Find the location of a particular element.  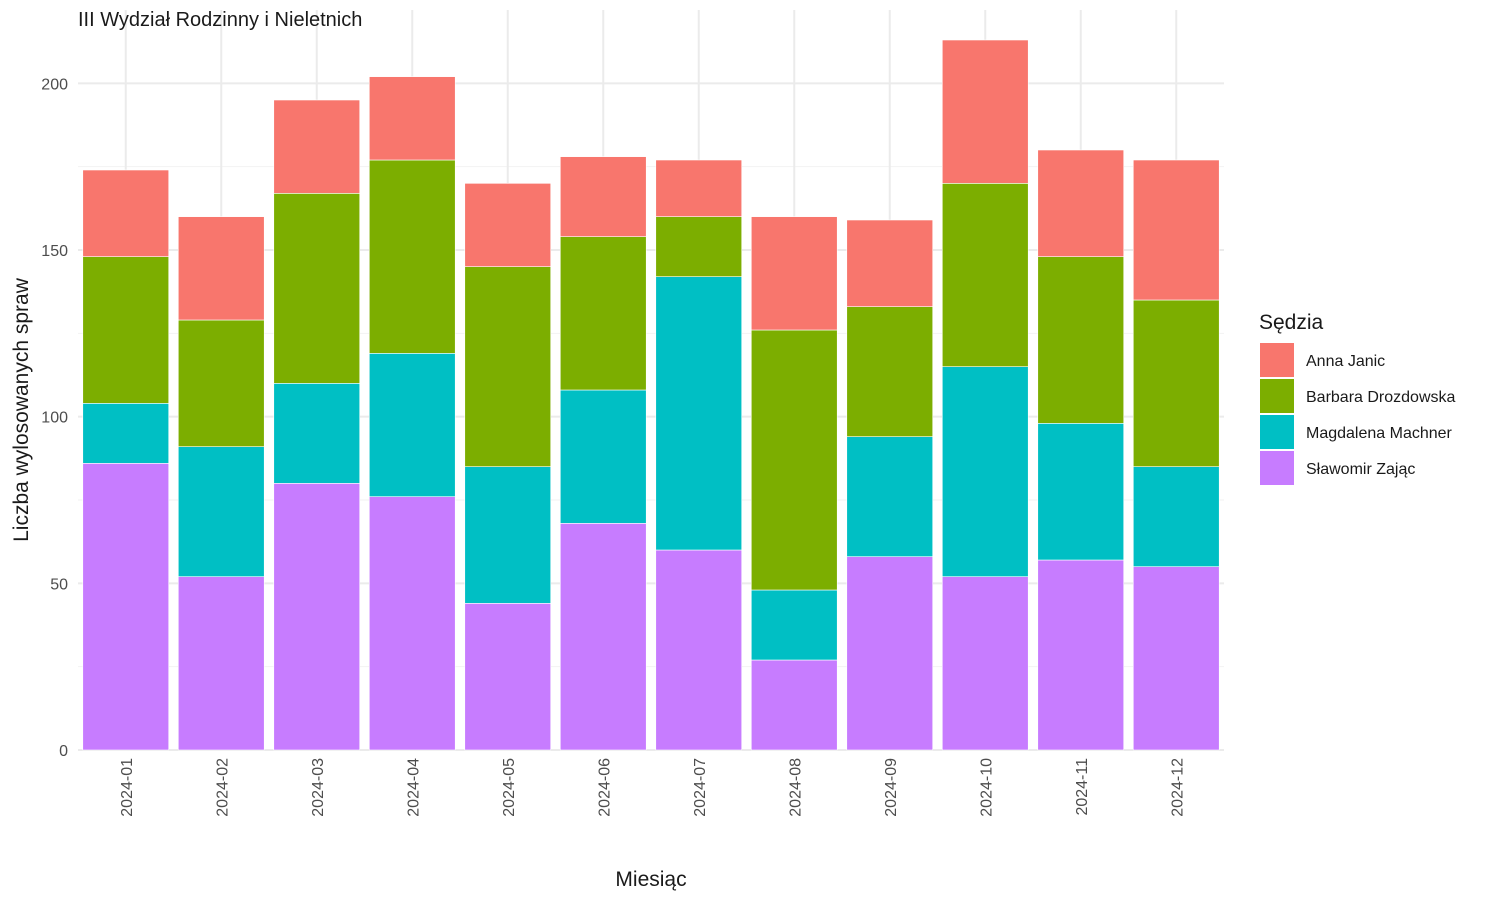

y-tick-label: 100 is located at coordinates (54, 418).